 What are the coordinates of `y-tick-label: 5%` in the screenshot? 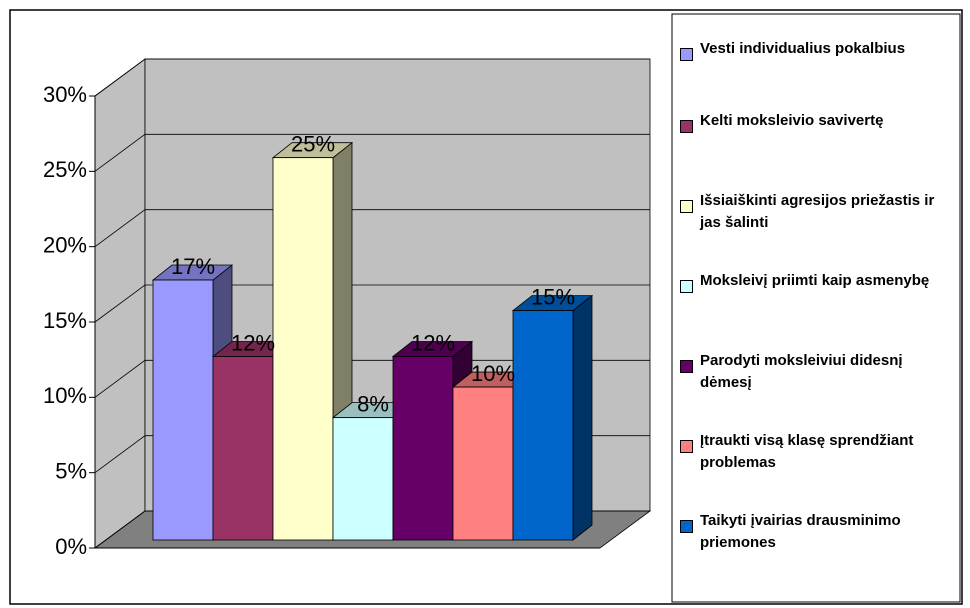 It's located at (71, 470).